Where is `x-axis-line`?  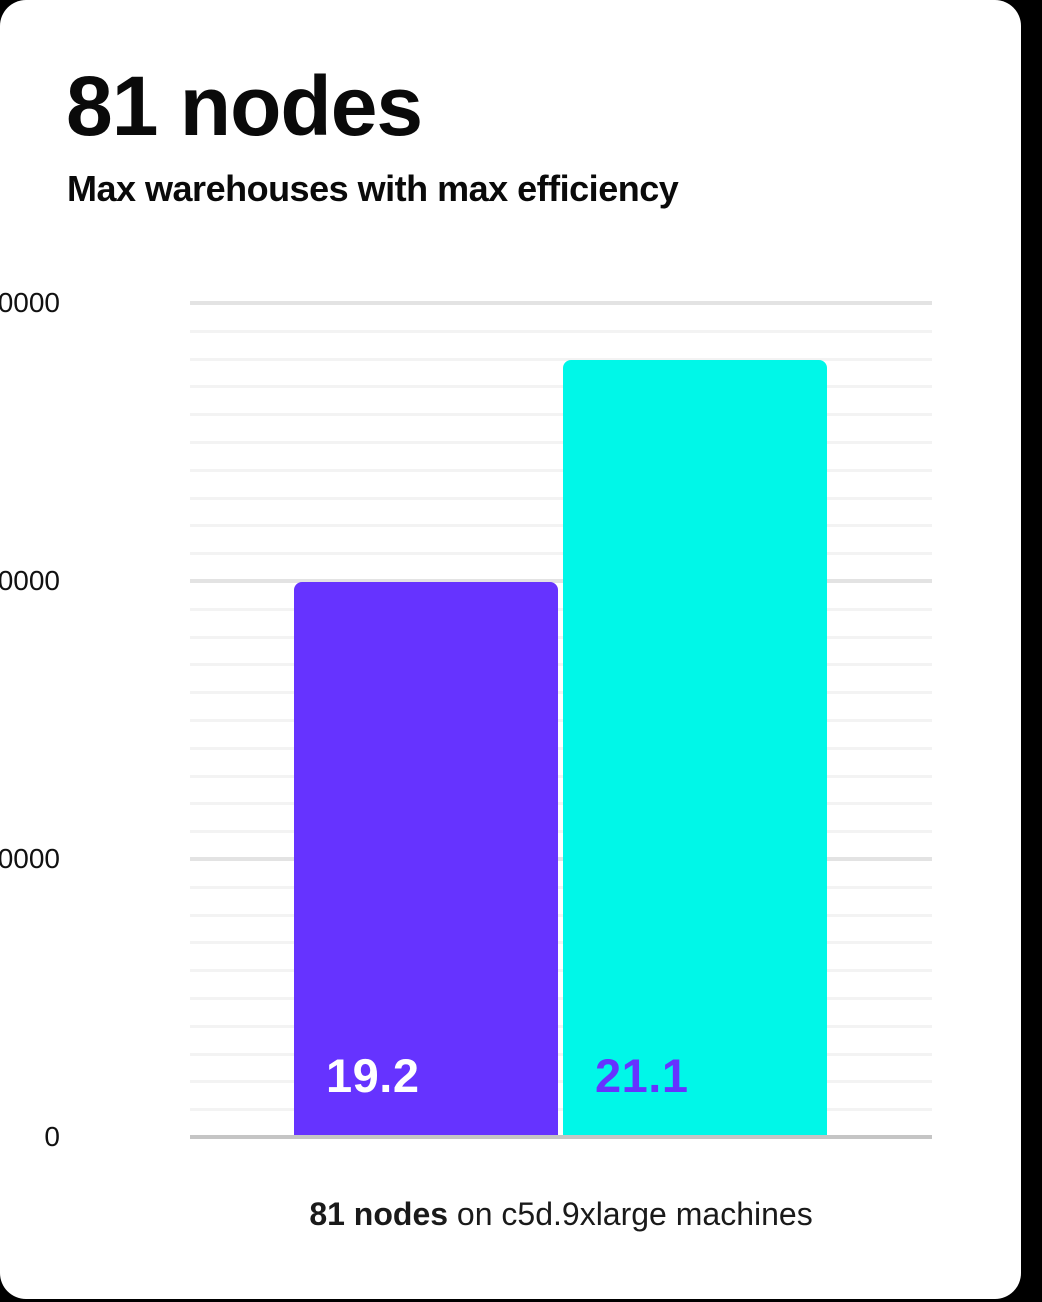
x-axis-line is located at coordinates (561, 1137).